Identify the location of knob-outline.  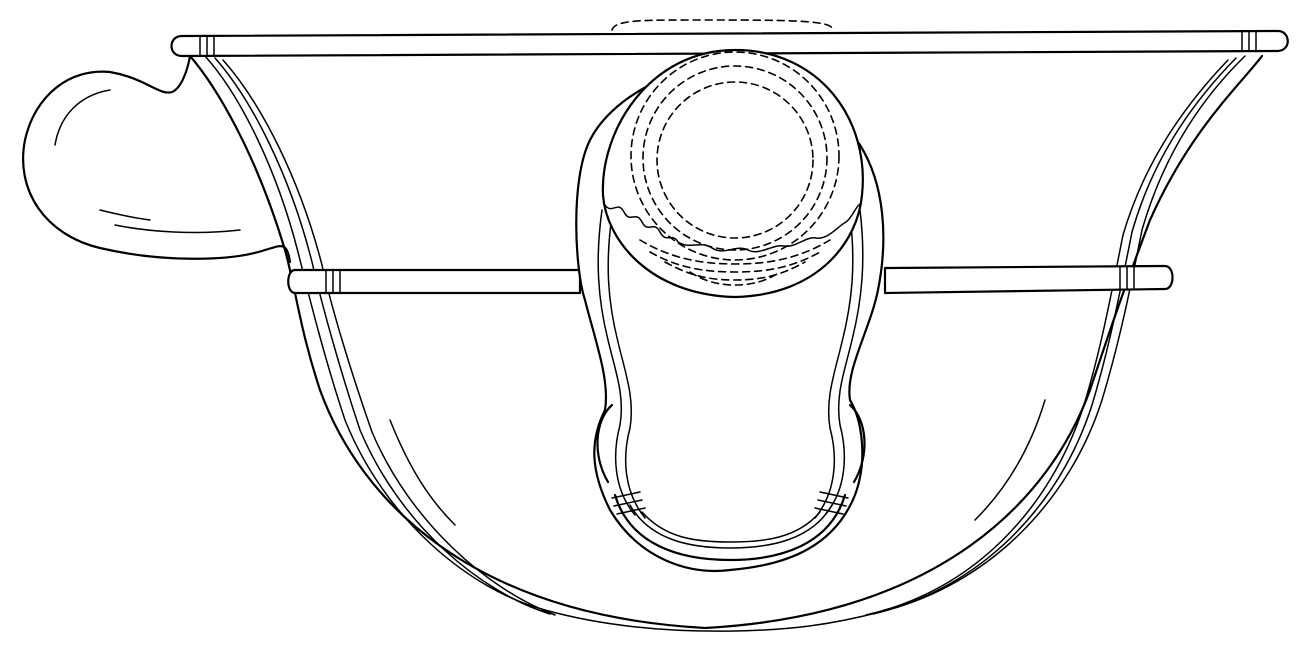
(733, 173).